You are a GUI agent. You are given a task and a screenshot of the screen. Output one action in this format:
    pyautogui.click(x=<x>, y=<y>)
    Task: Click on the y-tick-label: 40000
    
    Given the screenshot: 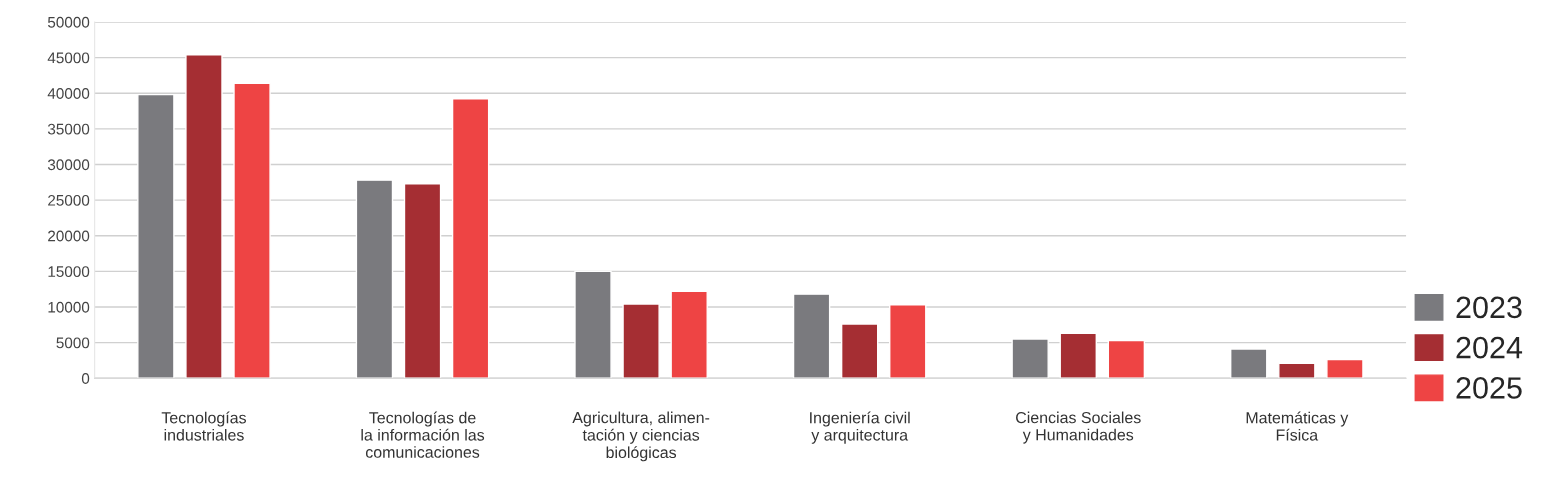 What is the action you would take?
    pyautogui.click(x=68, y=93)
    